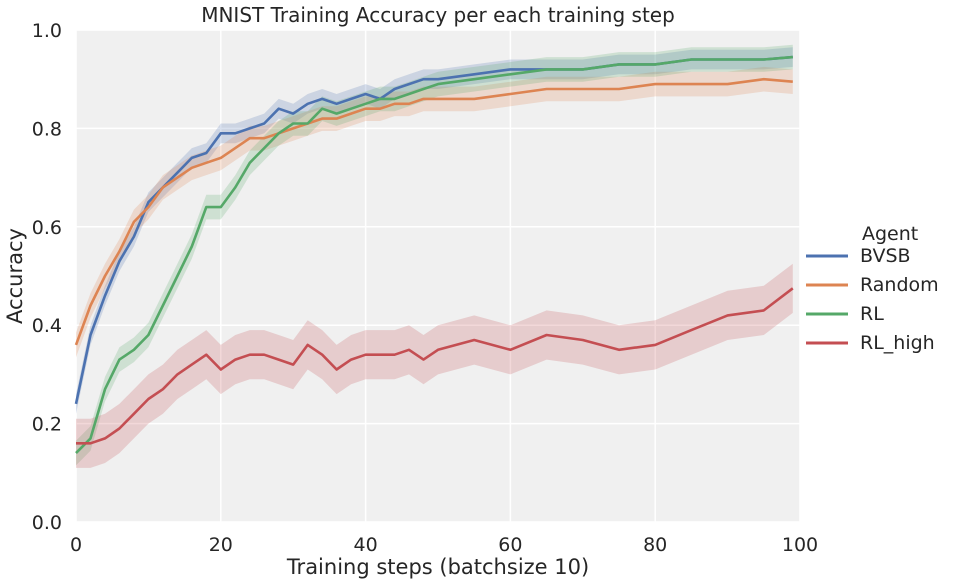 The width and height of the screenshot is (960, 585). I want to click on legend-title: Agent, so click(890, 234).